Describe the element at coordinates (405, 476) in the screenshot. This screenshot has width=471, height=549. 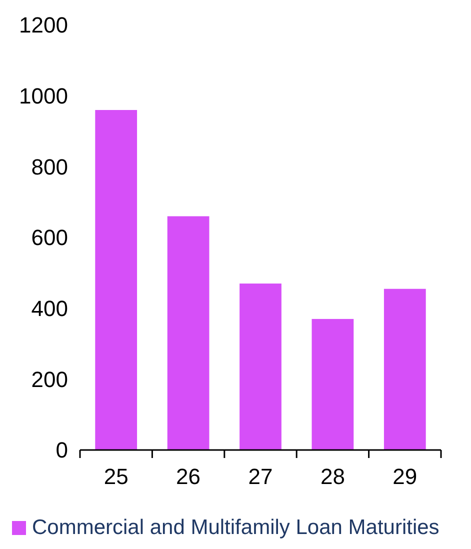
I see `x-tick-label: 29` at that location.